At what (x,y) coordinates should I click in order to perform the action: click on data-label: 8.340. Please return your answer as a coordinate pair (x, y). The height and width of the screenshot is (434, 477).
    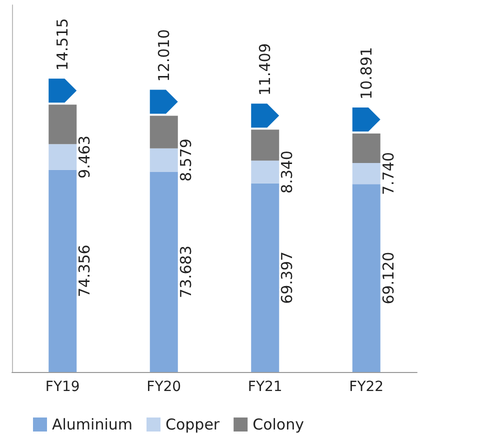
    Looking at the image, I should click on (287, 172).